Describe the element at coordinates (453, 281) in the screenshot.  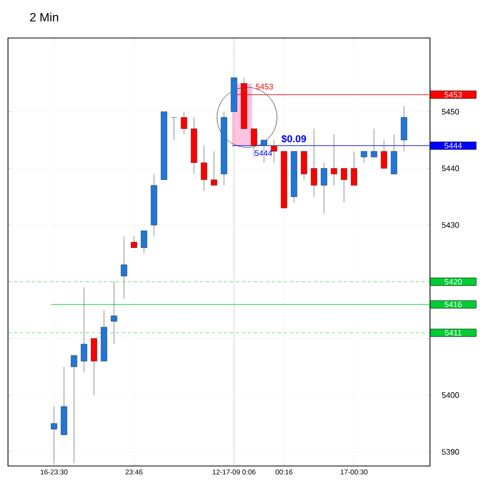
I see `ref-line-label: 5420` at that location.